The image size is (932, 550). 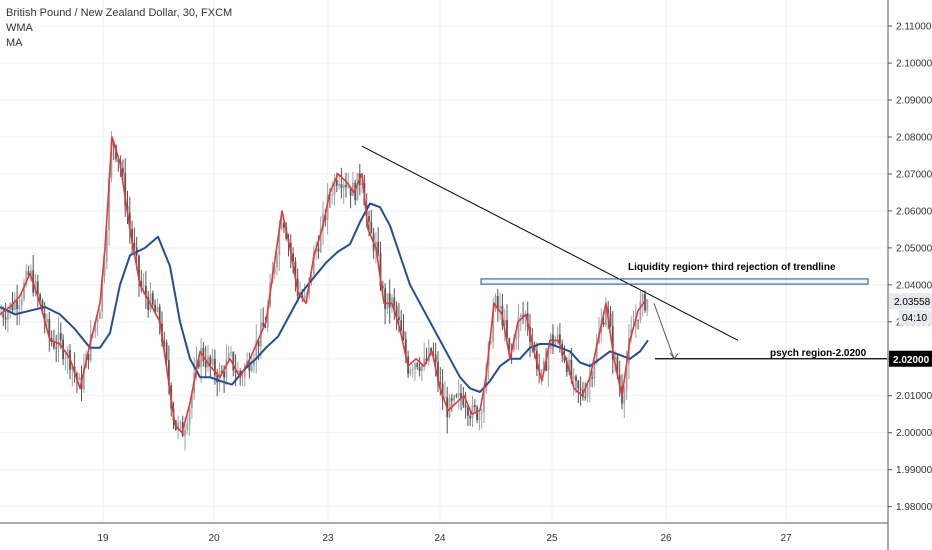 I want to click on liquidity-zone, so click(x=674, y=281).